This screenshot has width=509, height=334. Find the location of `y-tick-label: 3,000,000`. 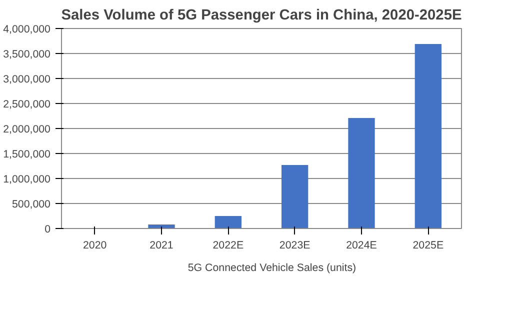

y-tick-label: 3,000,000 is located at coordinates (27, 80).